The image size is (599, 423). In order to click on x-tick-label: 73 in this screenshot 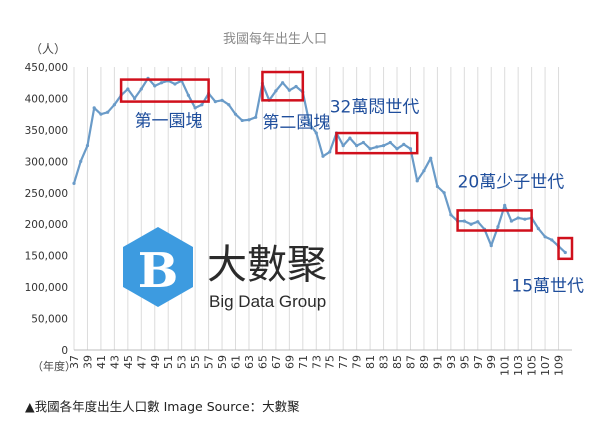, I will do `click(316, 362)`.